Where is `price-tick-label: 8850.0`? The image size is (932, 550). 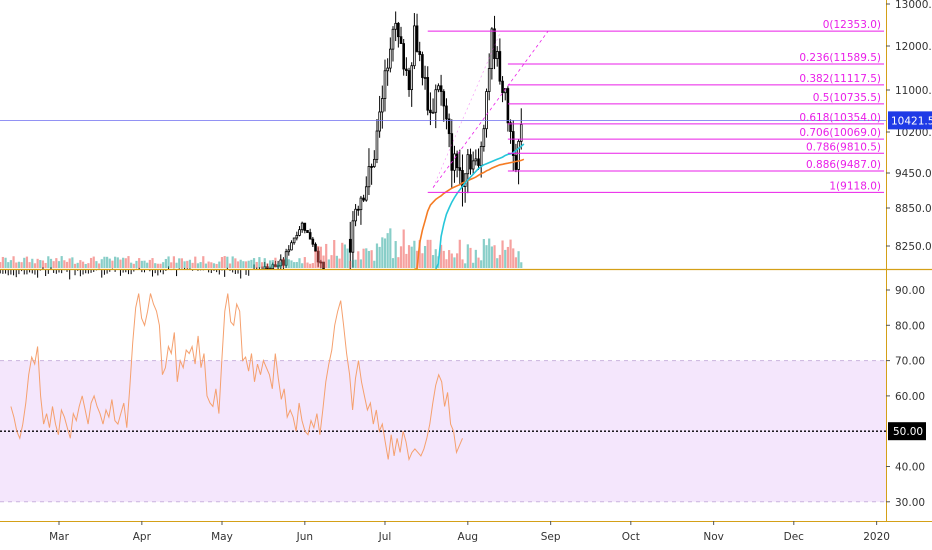 price-tick-label: 8850.0 is located at coordinates (913, 209).